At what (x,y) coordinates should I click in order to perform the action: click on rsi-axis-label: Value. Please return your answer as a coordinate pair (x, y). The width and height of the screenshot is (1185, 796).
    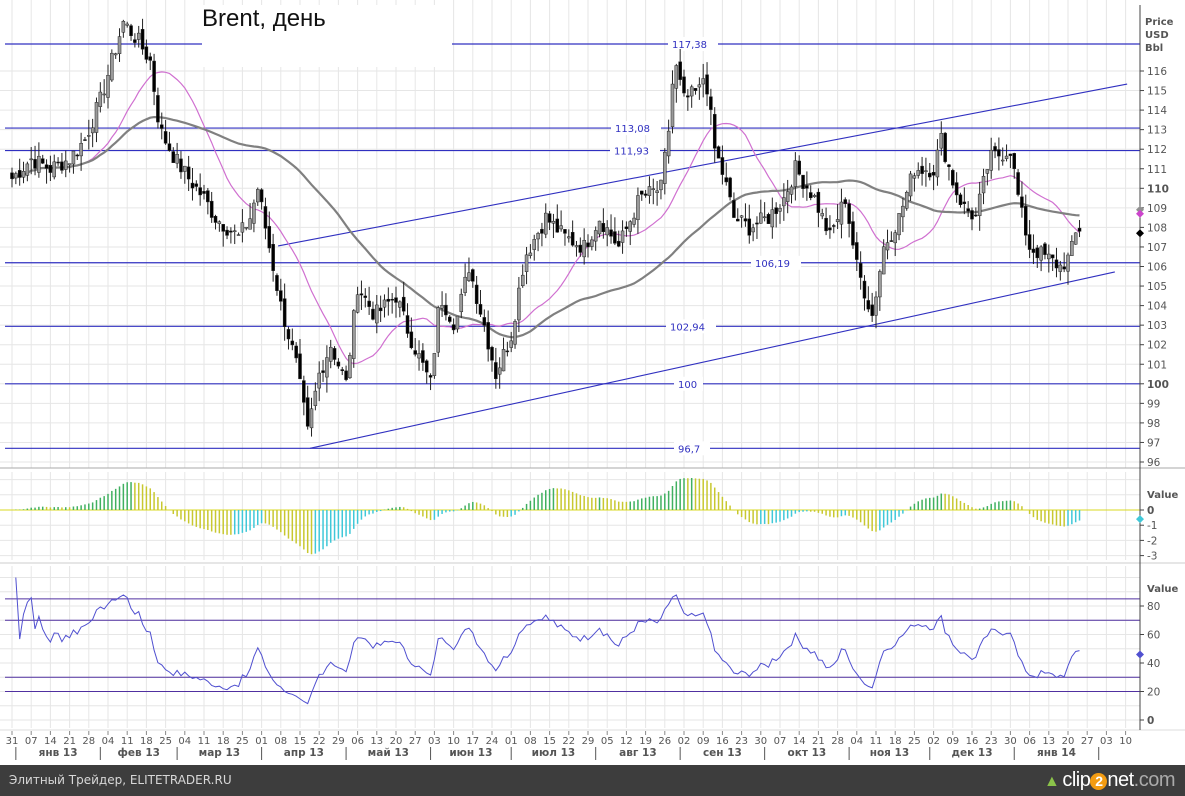
    Looking at the image, I should click on (1162, 589).